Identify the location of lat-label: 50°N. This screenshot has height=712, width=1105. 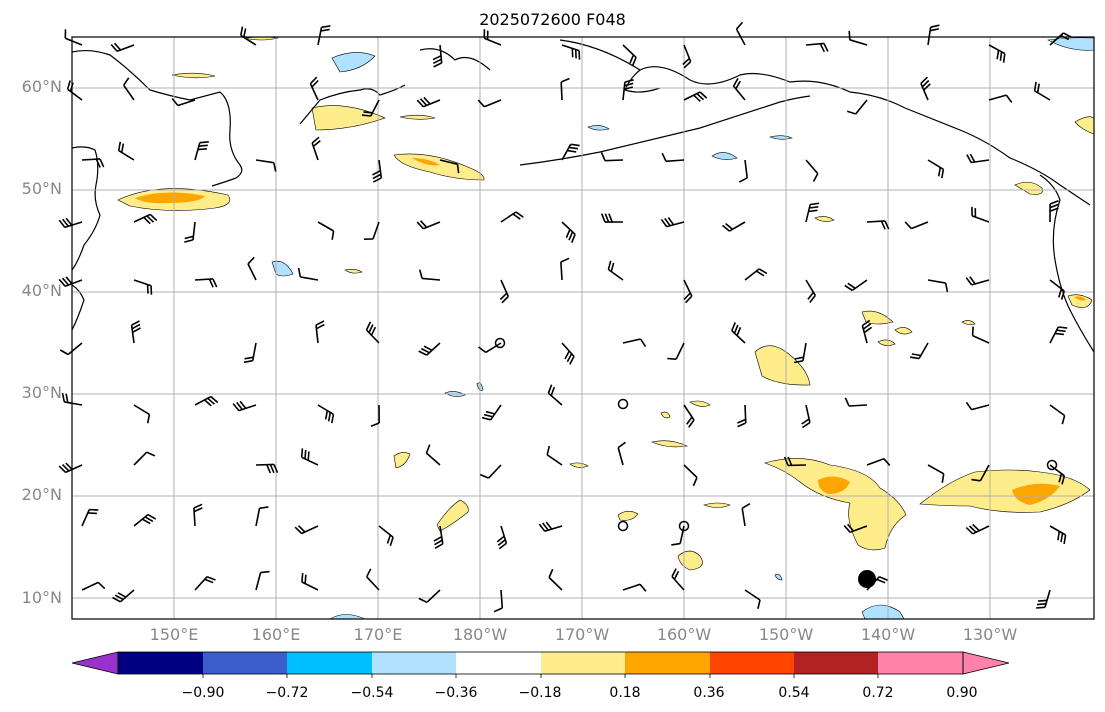
(41, 188).